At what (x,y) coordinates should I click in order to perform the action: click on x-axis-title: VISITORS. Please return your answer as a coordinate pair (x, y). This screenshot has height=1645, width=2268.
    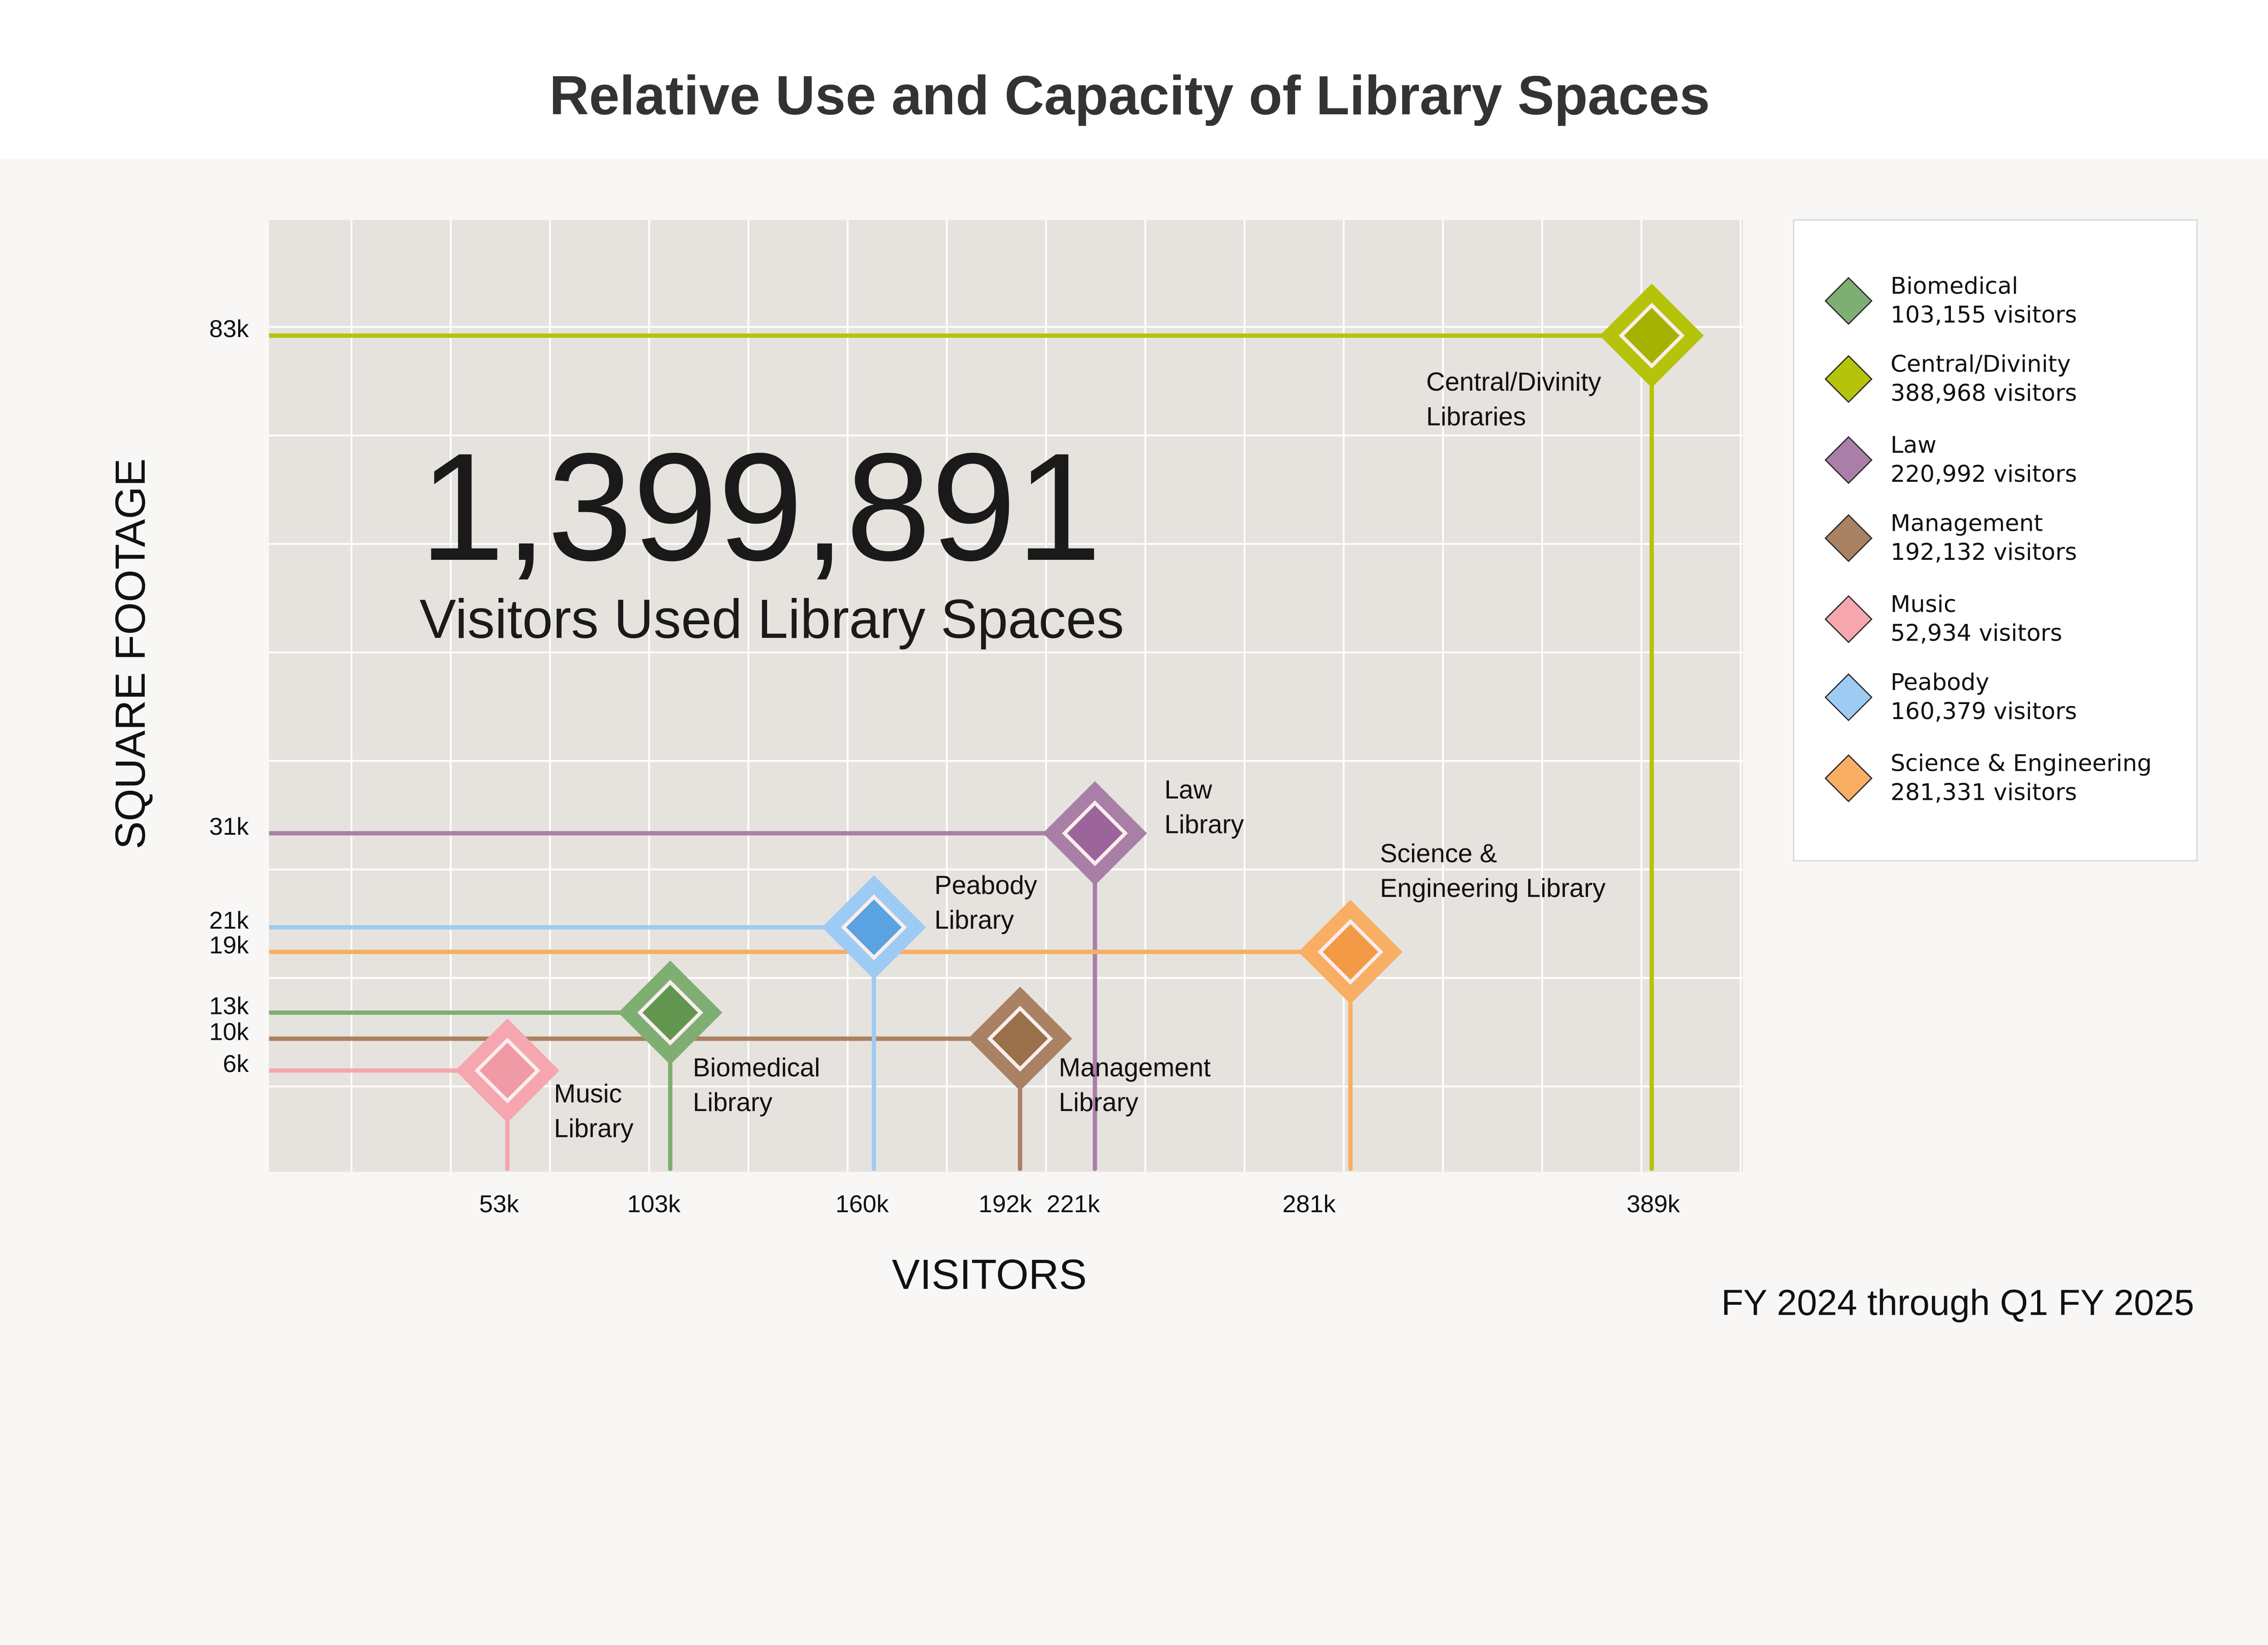
    Looking at the image, I should click on (990, 1274).